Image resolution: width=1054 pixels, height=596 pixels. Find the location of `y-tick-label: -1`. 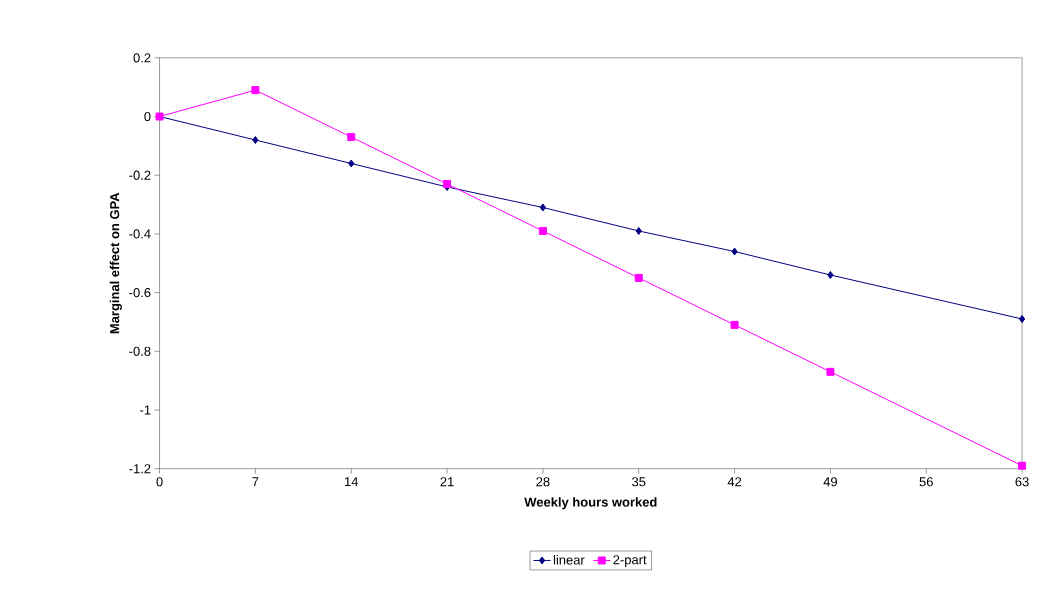

y-tick-label: -1 is located at coordinates (145, 410).